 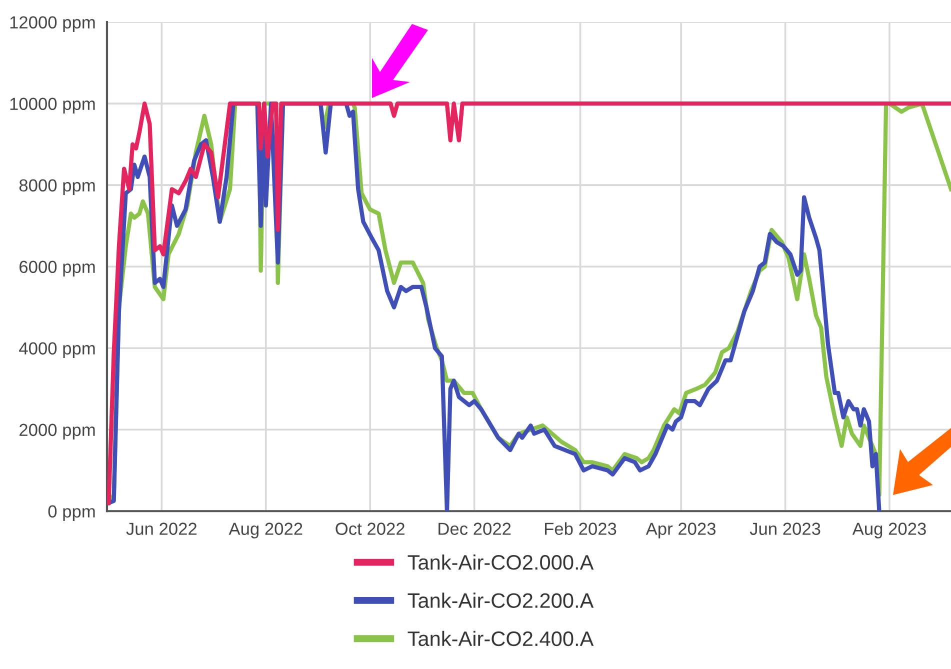 I want to click on x-tick-label: Jun 2022, so click(x=161, y=528).